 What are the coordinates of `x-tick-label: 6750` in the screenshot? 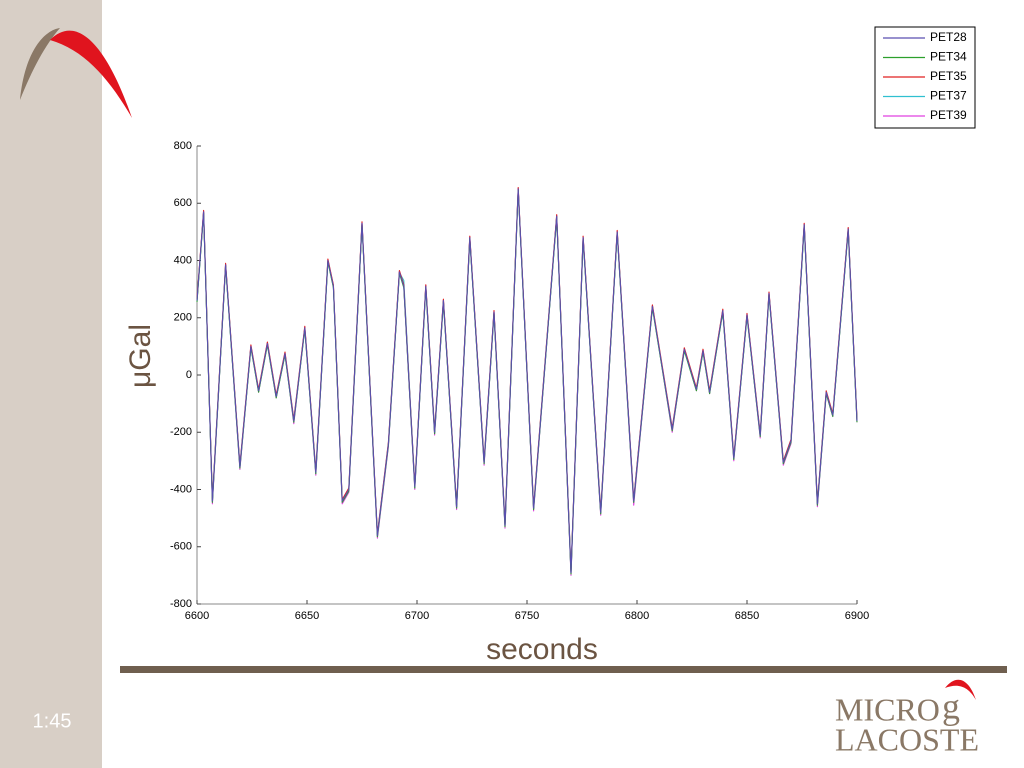 It's located at (527, 616).